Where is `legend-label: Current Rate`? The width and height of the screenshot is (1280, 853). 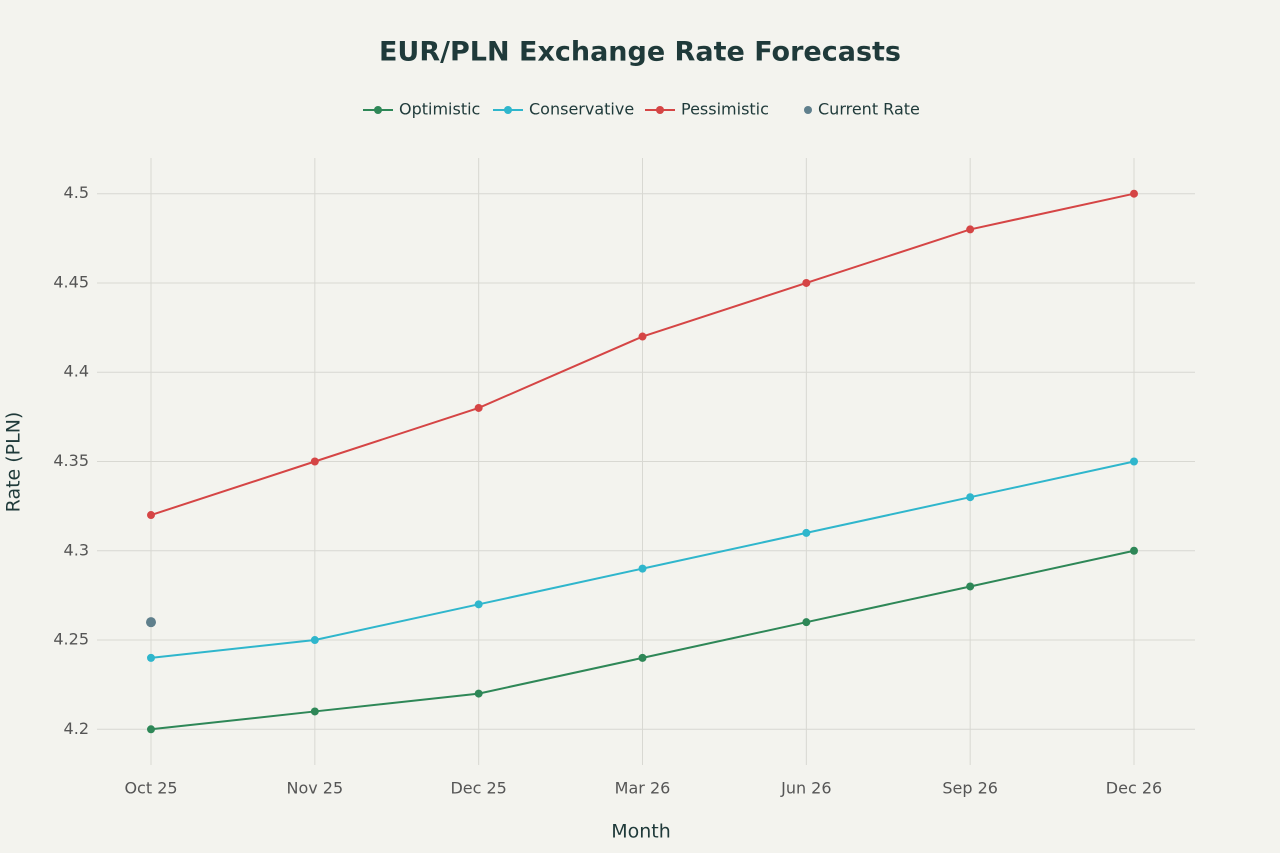 legend-label: Current Rate is located at coordinates (869, 109).